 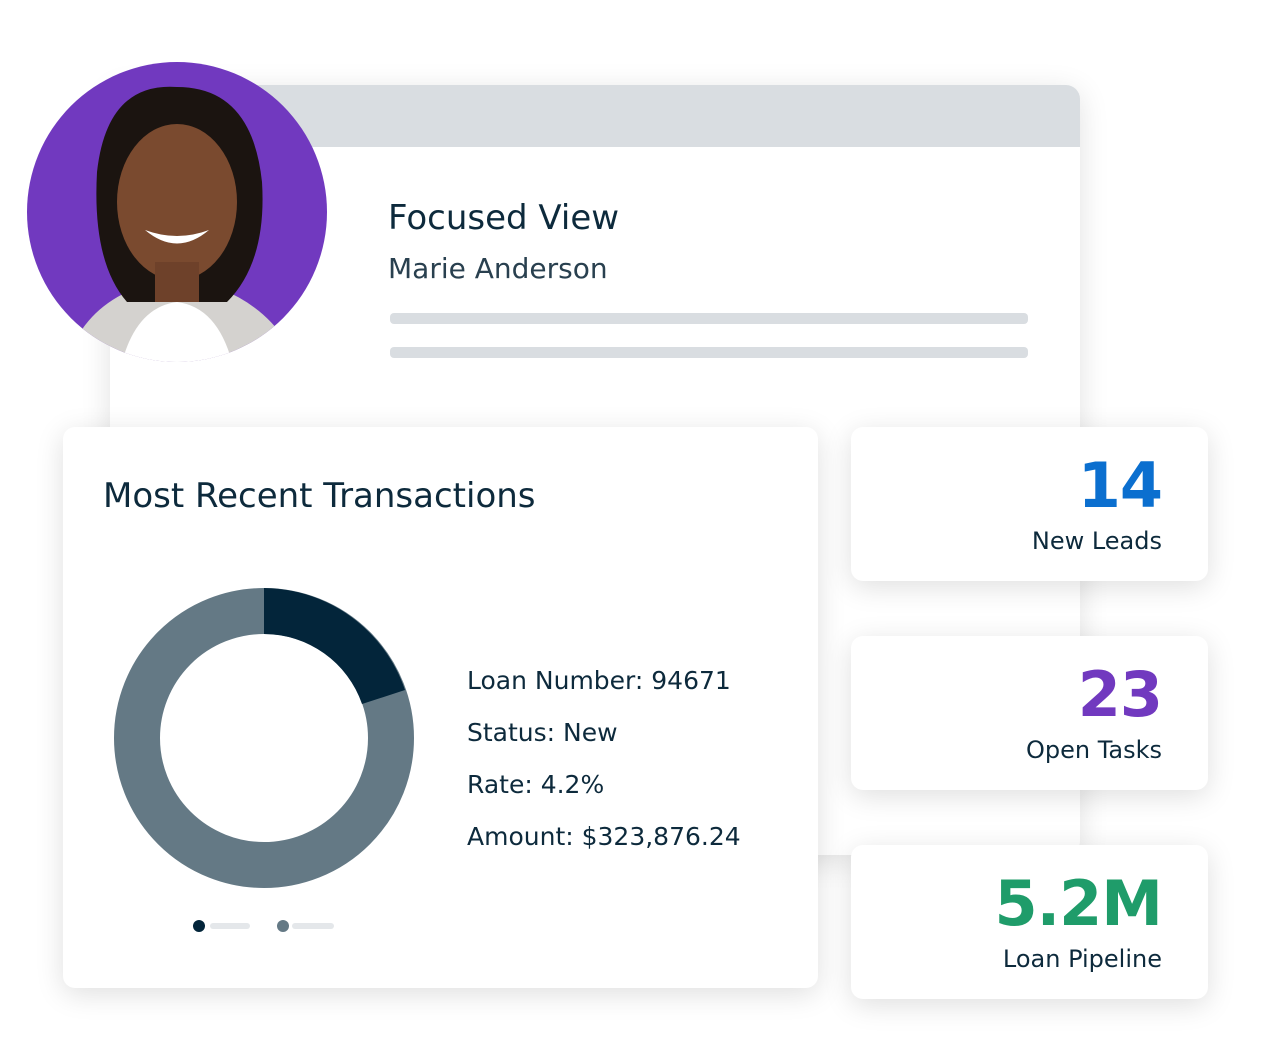 I want to click on transactions-title: Most Recent Transactions, so click(x=319, y=496).